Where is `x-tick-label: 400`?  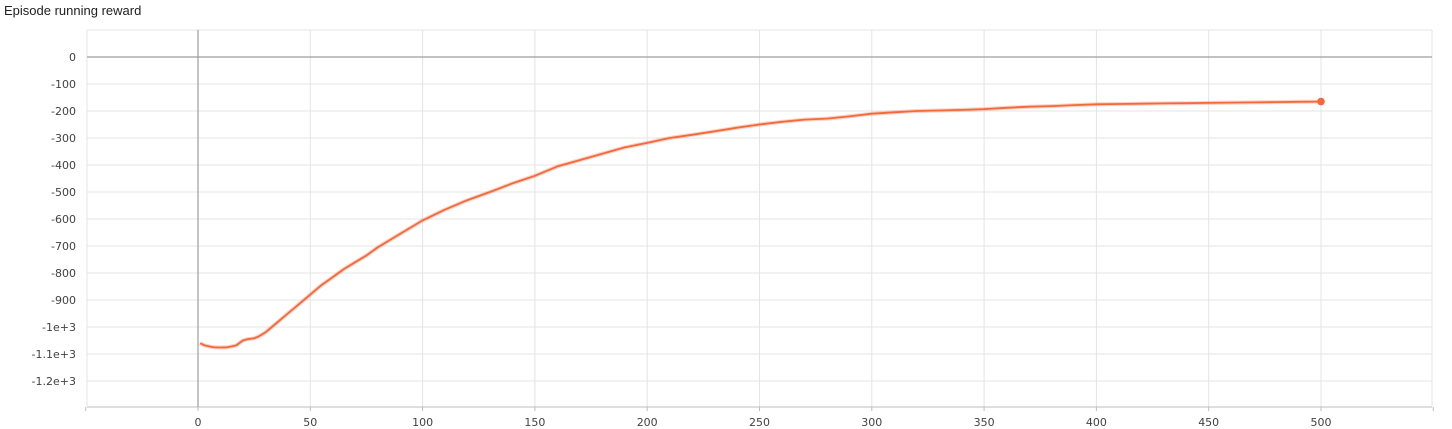 x-tick-label: 400 is located at coordinates (1096, 422).